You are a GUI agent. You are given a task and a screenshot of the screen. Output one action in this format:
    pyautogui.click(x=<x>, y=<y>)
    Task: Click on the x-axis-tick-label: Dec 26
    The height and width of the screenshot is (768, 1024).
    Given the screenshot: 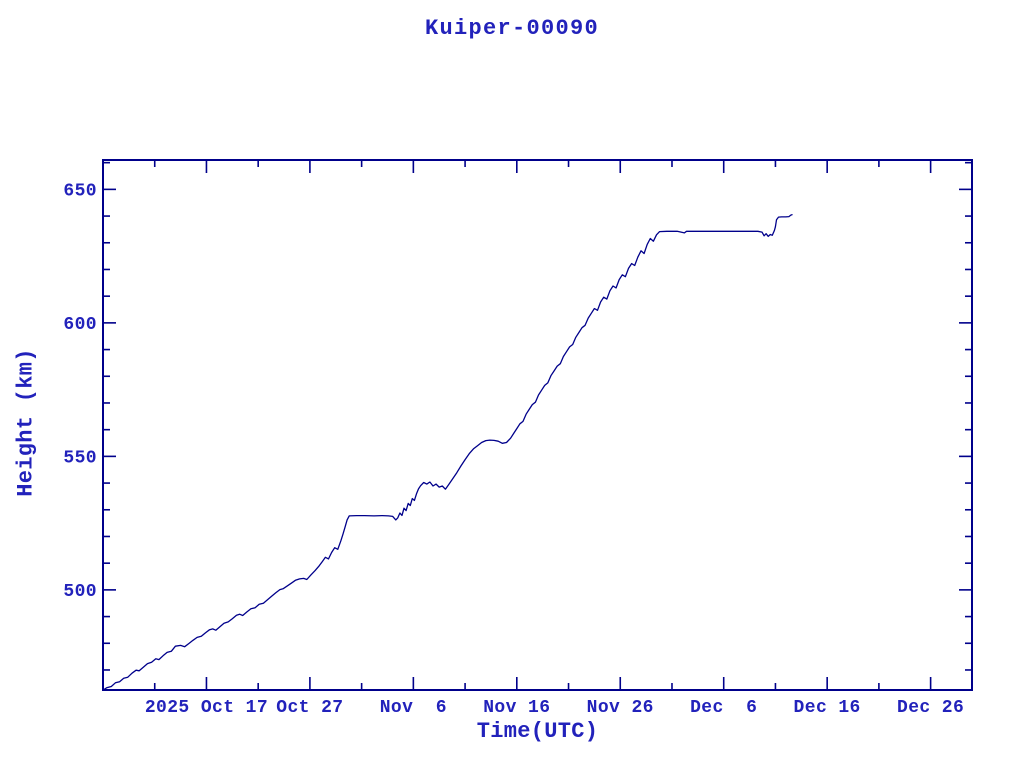 What is the action you would take?
    pyautogui.click(x=930, y=708)
    